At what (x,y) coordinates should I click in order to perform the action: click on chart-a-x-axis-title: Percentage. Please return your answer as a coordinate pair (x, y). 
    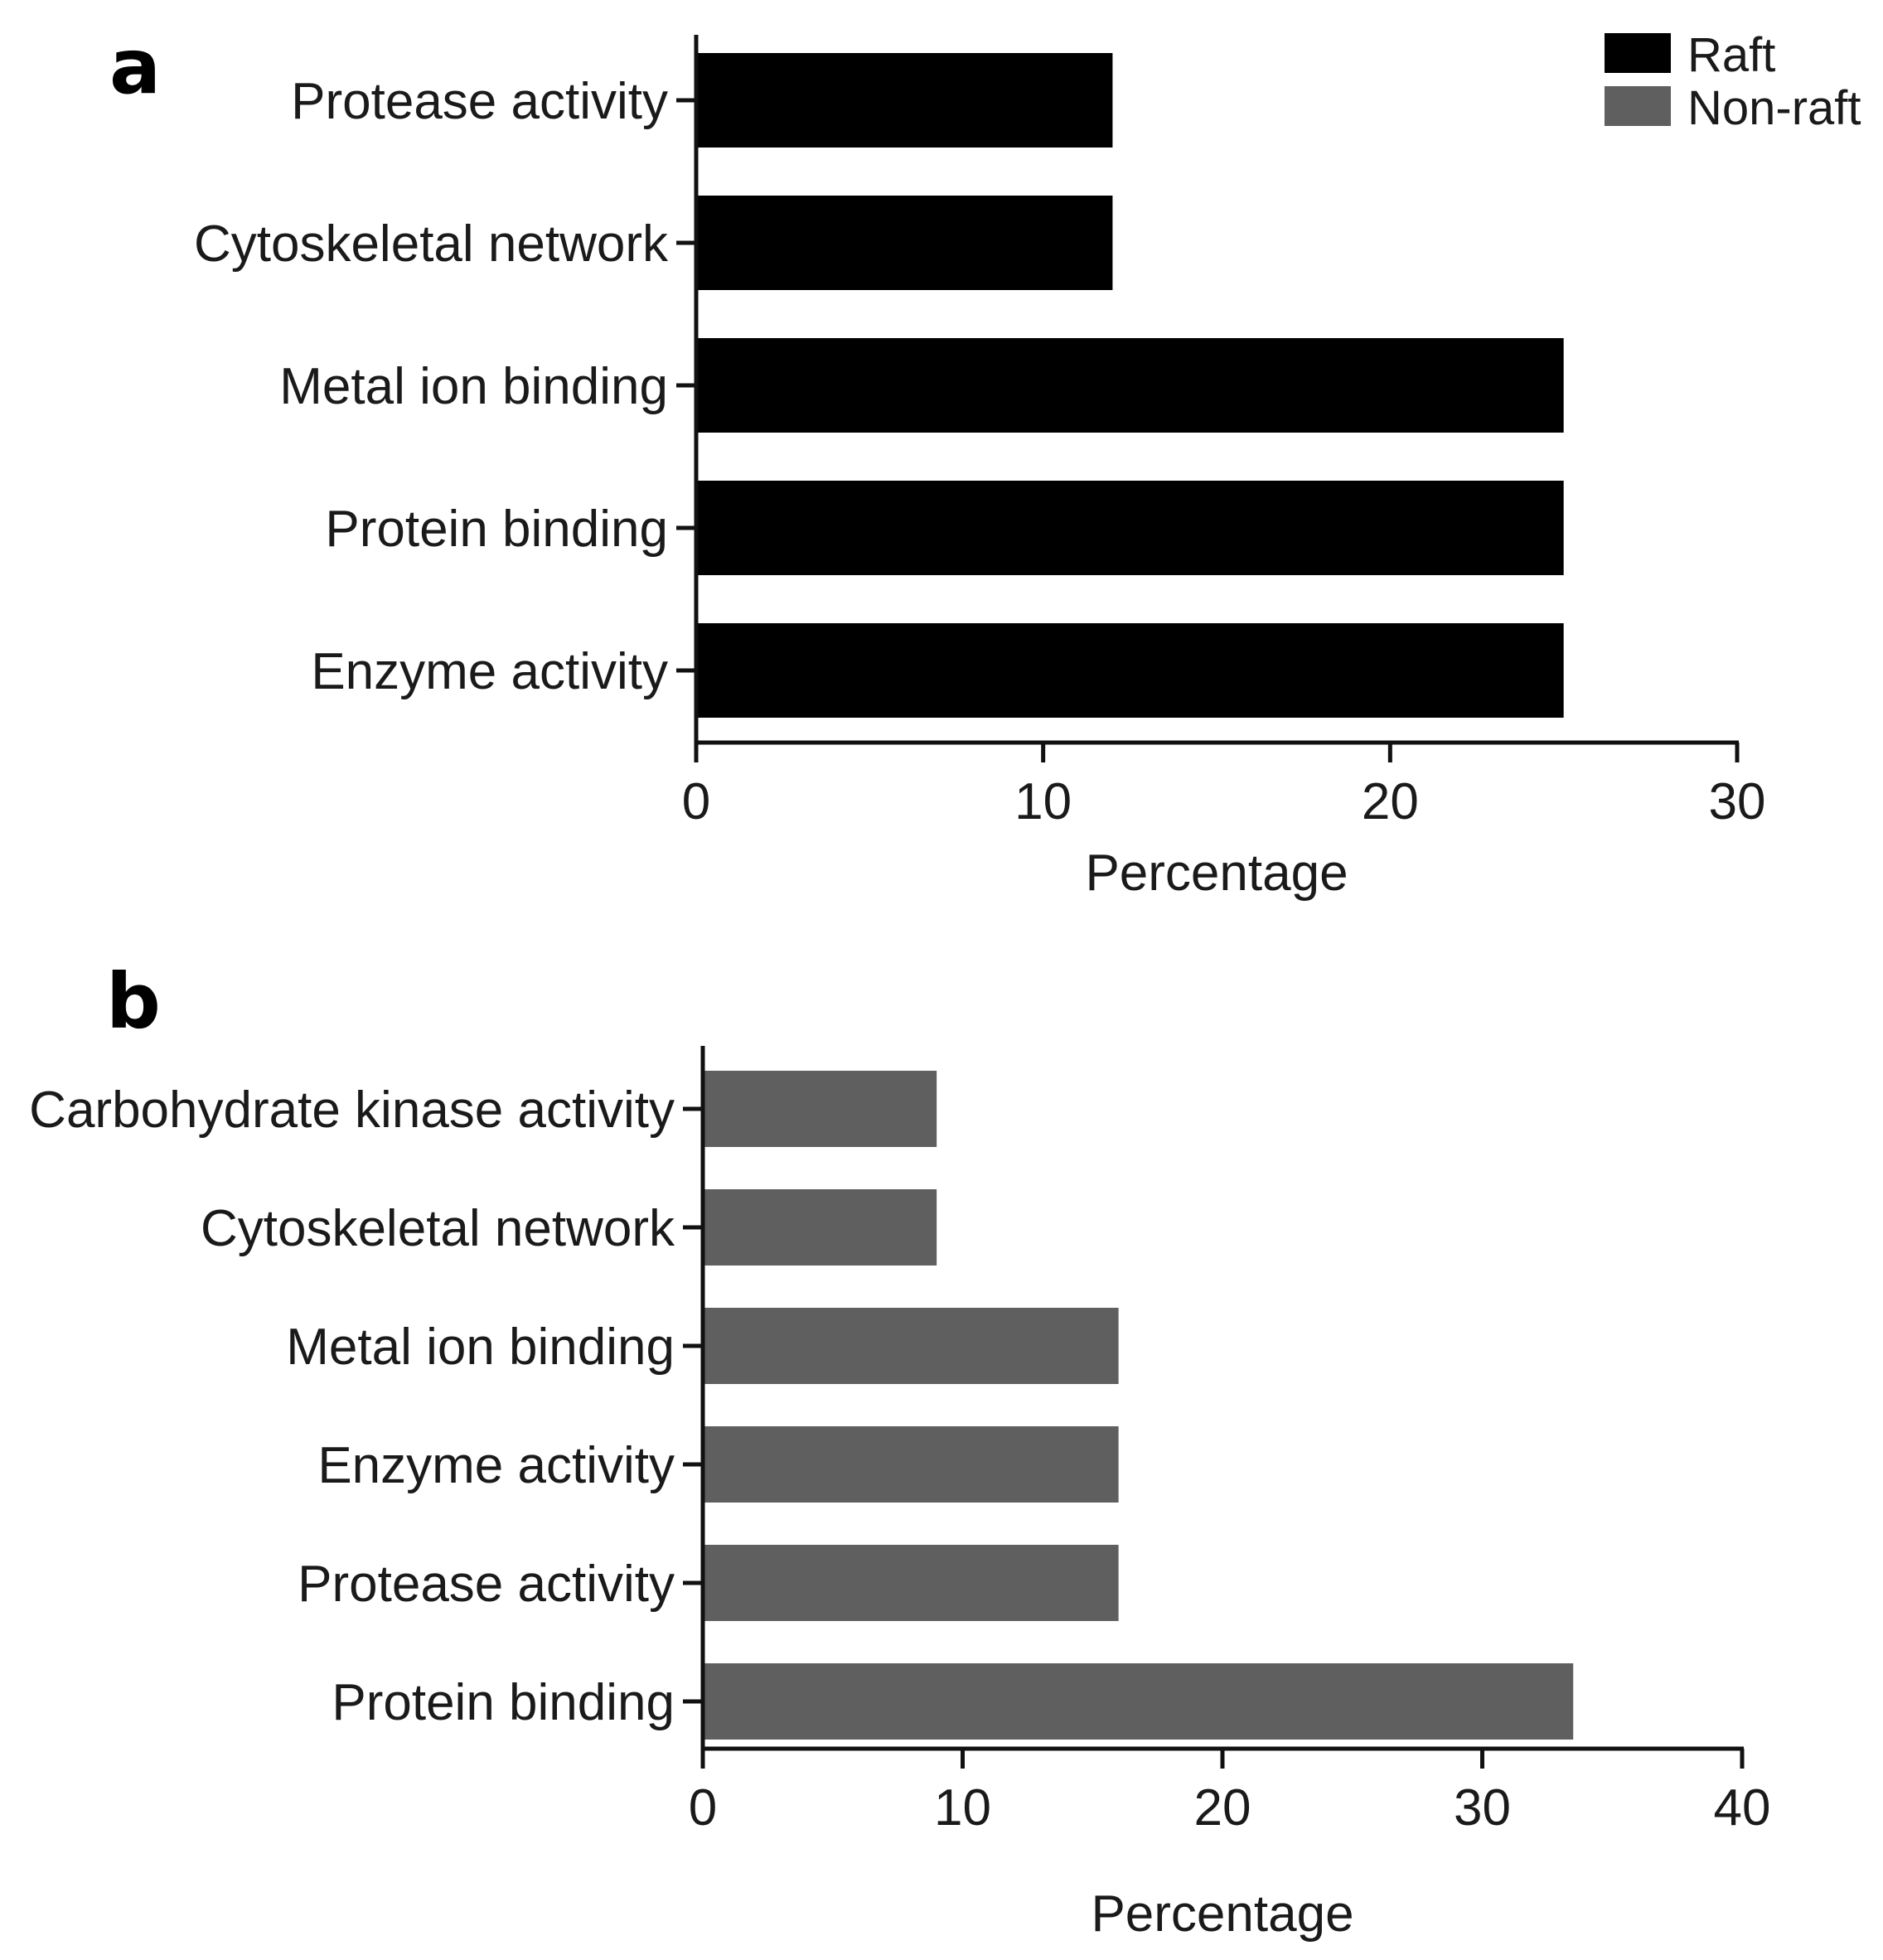
    Looking at the image, I should click on (1216, 873).